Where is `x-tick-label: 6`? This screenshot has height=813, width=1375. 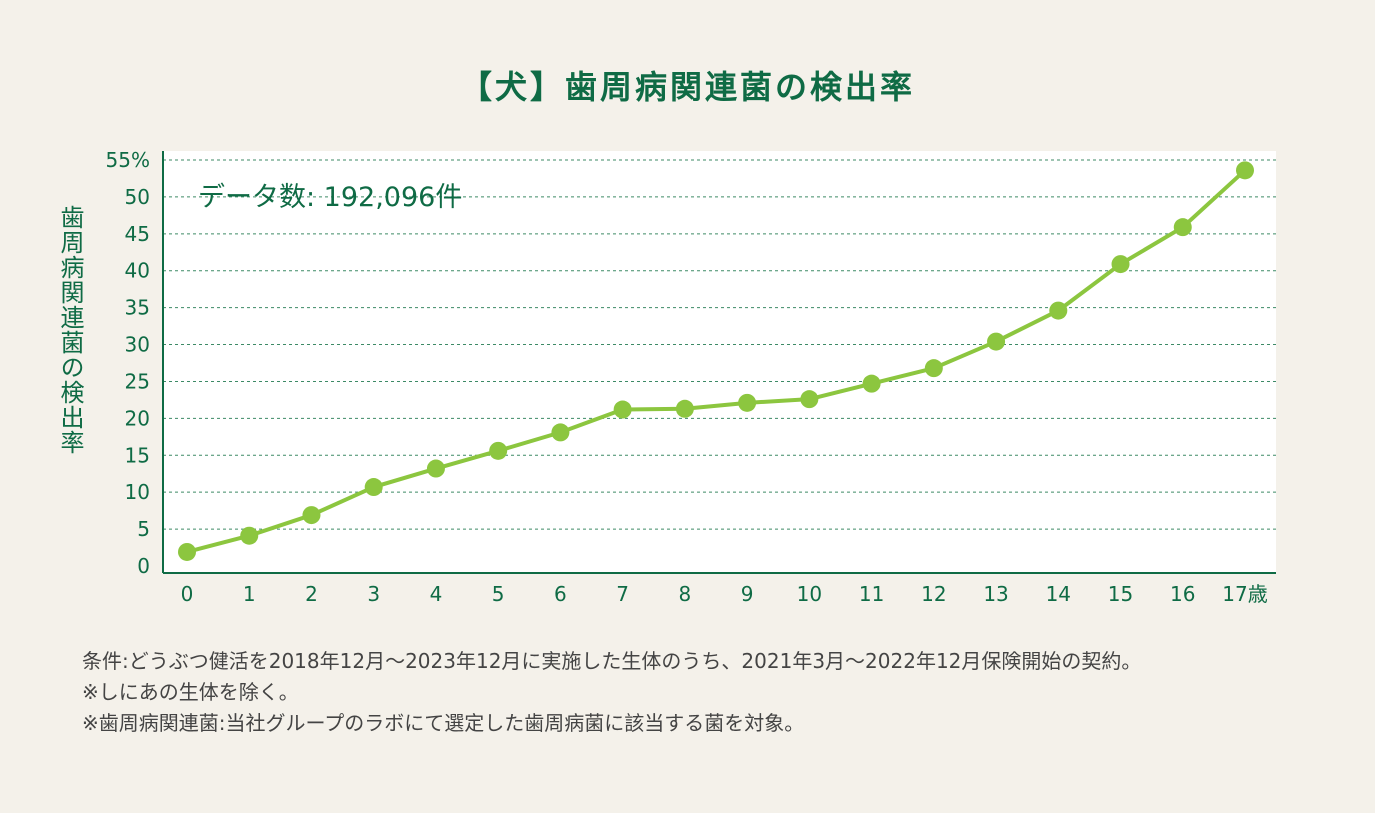 x-tick-label: 6 is located at coordinates (560, 594).